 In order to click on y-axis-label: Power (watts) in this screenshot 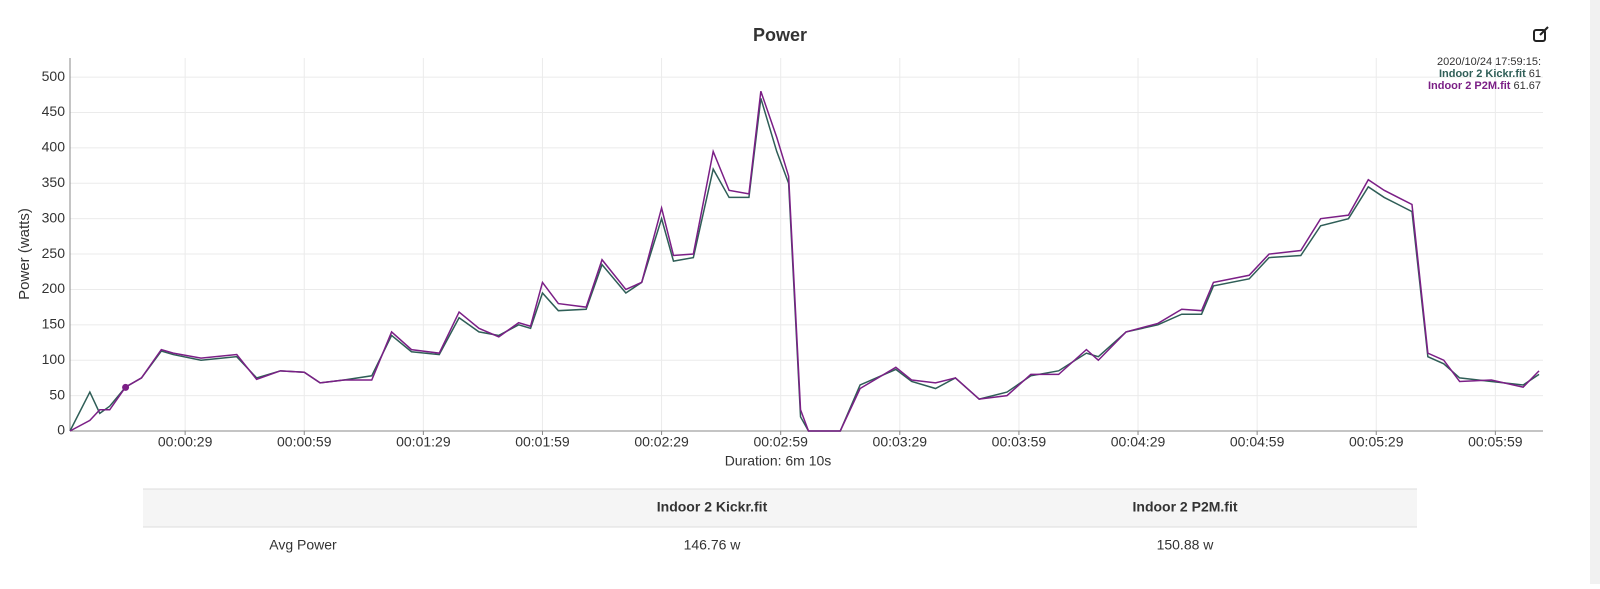, I will do `click(24, 254)`.